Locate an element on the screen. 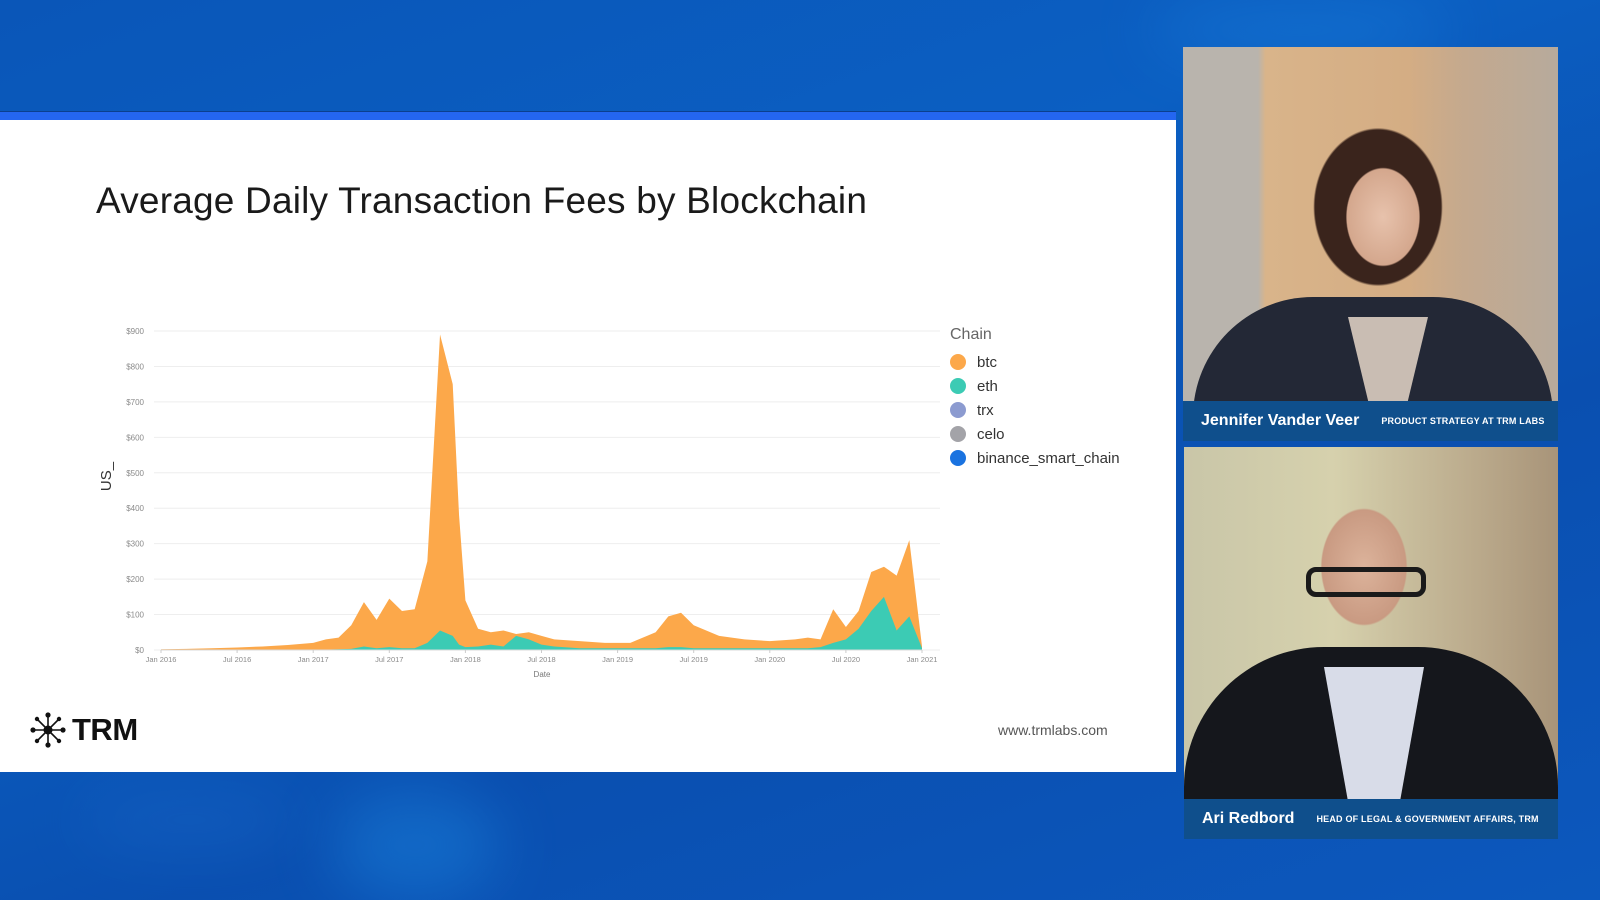 Image resolution: width=1600 pixels, height=900 pixels. legend-item-binance-smart-chain: binance_smart_chain is located at coordinates (1035, 458).